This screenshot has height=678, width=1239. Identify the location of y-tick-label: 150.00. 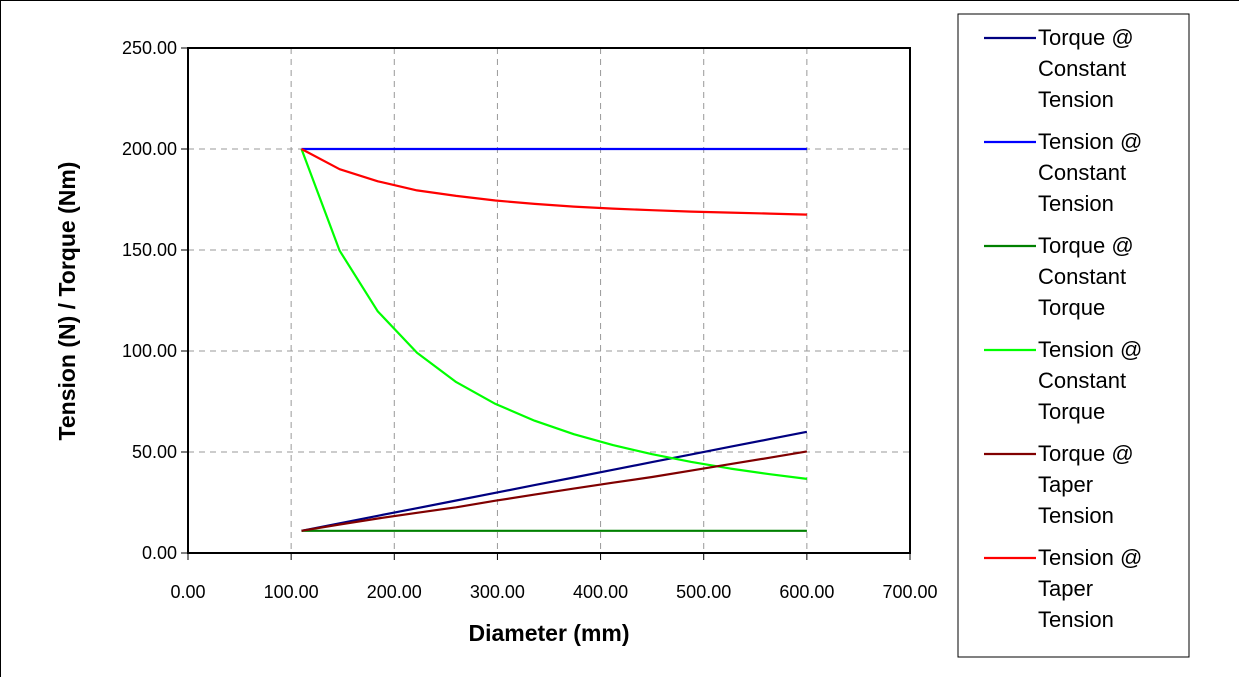
(149, 250).